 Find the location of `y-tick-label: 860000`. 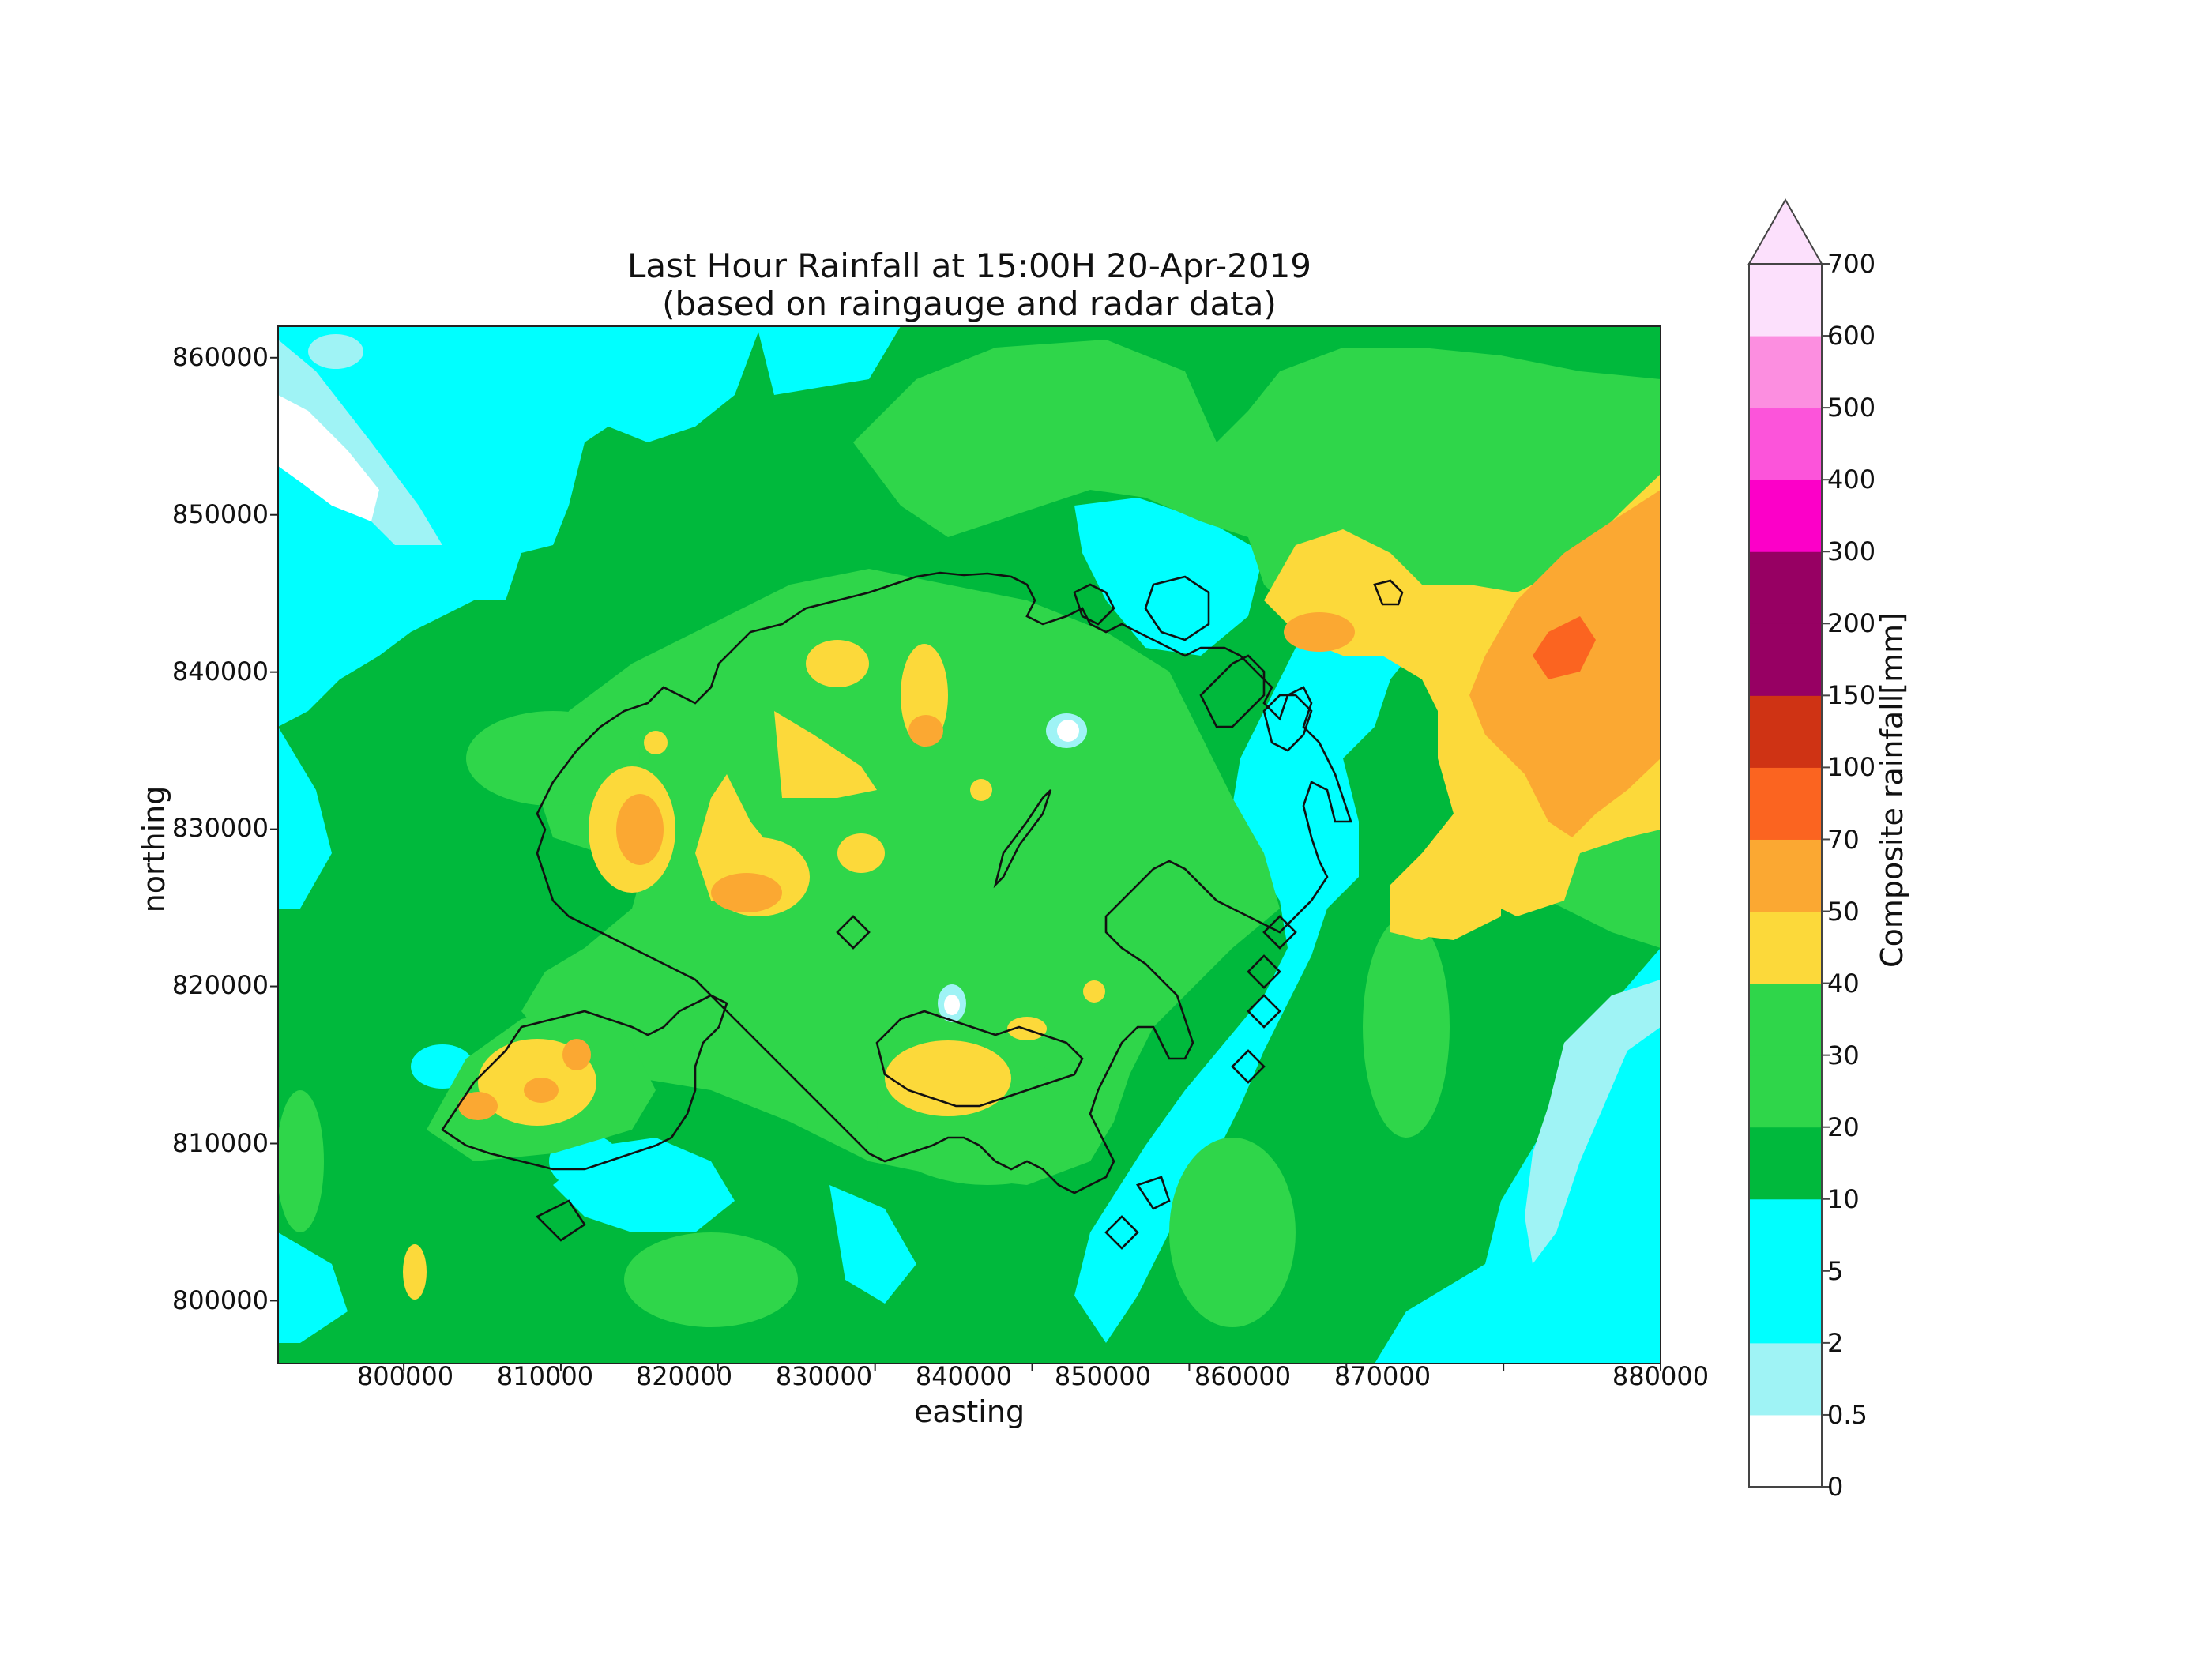

y-tick-label: 860000 is located at coordinates (220, 357).